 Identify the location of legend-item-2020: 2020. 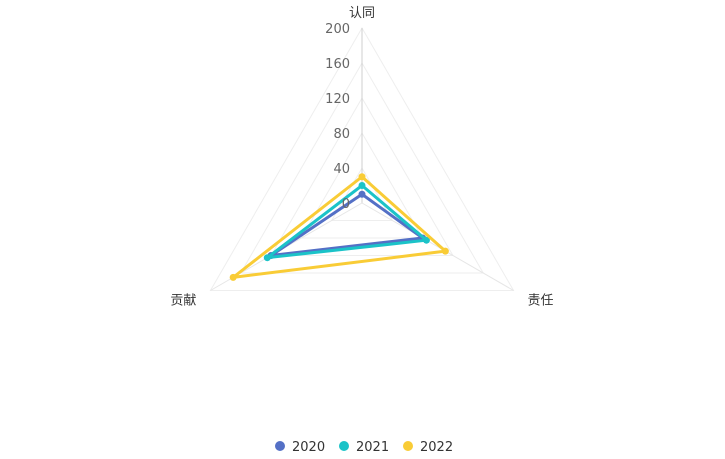
(300, 447).